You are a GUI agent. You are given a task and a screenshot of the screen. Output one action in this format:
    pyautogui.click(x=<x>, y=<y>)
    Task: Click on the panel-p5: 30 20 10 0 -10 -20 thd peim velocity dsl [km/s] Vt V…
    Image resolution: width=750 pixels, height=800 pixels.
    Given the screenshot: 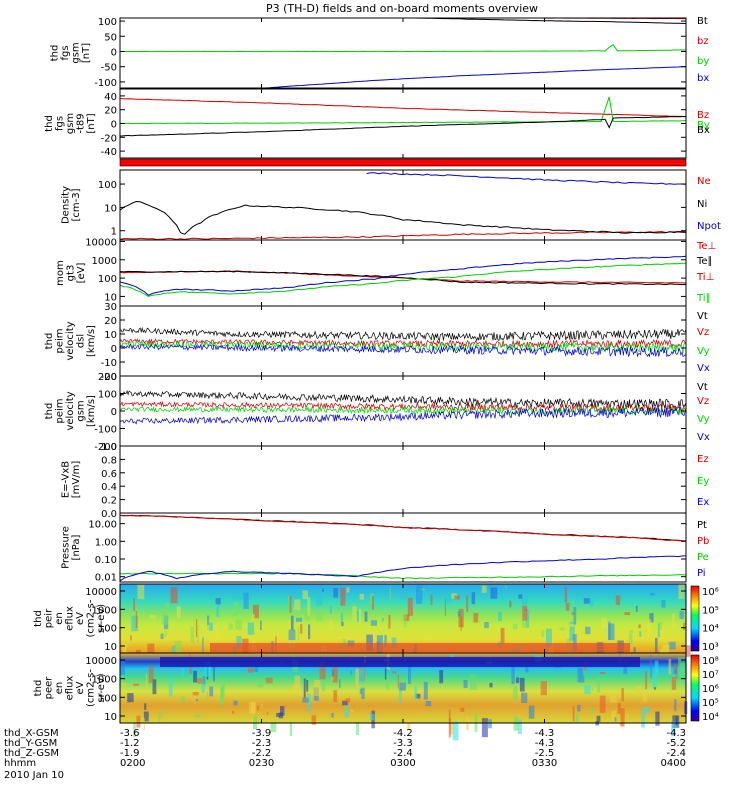 What is the action you would take?
    pyautogui.click(x=377, y=342)
    